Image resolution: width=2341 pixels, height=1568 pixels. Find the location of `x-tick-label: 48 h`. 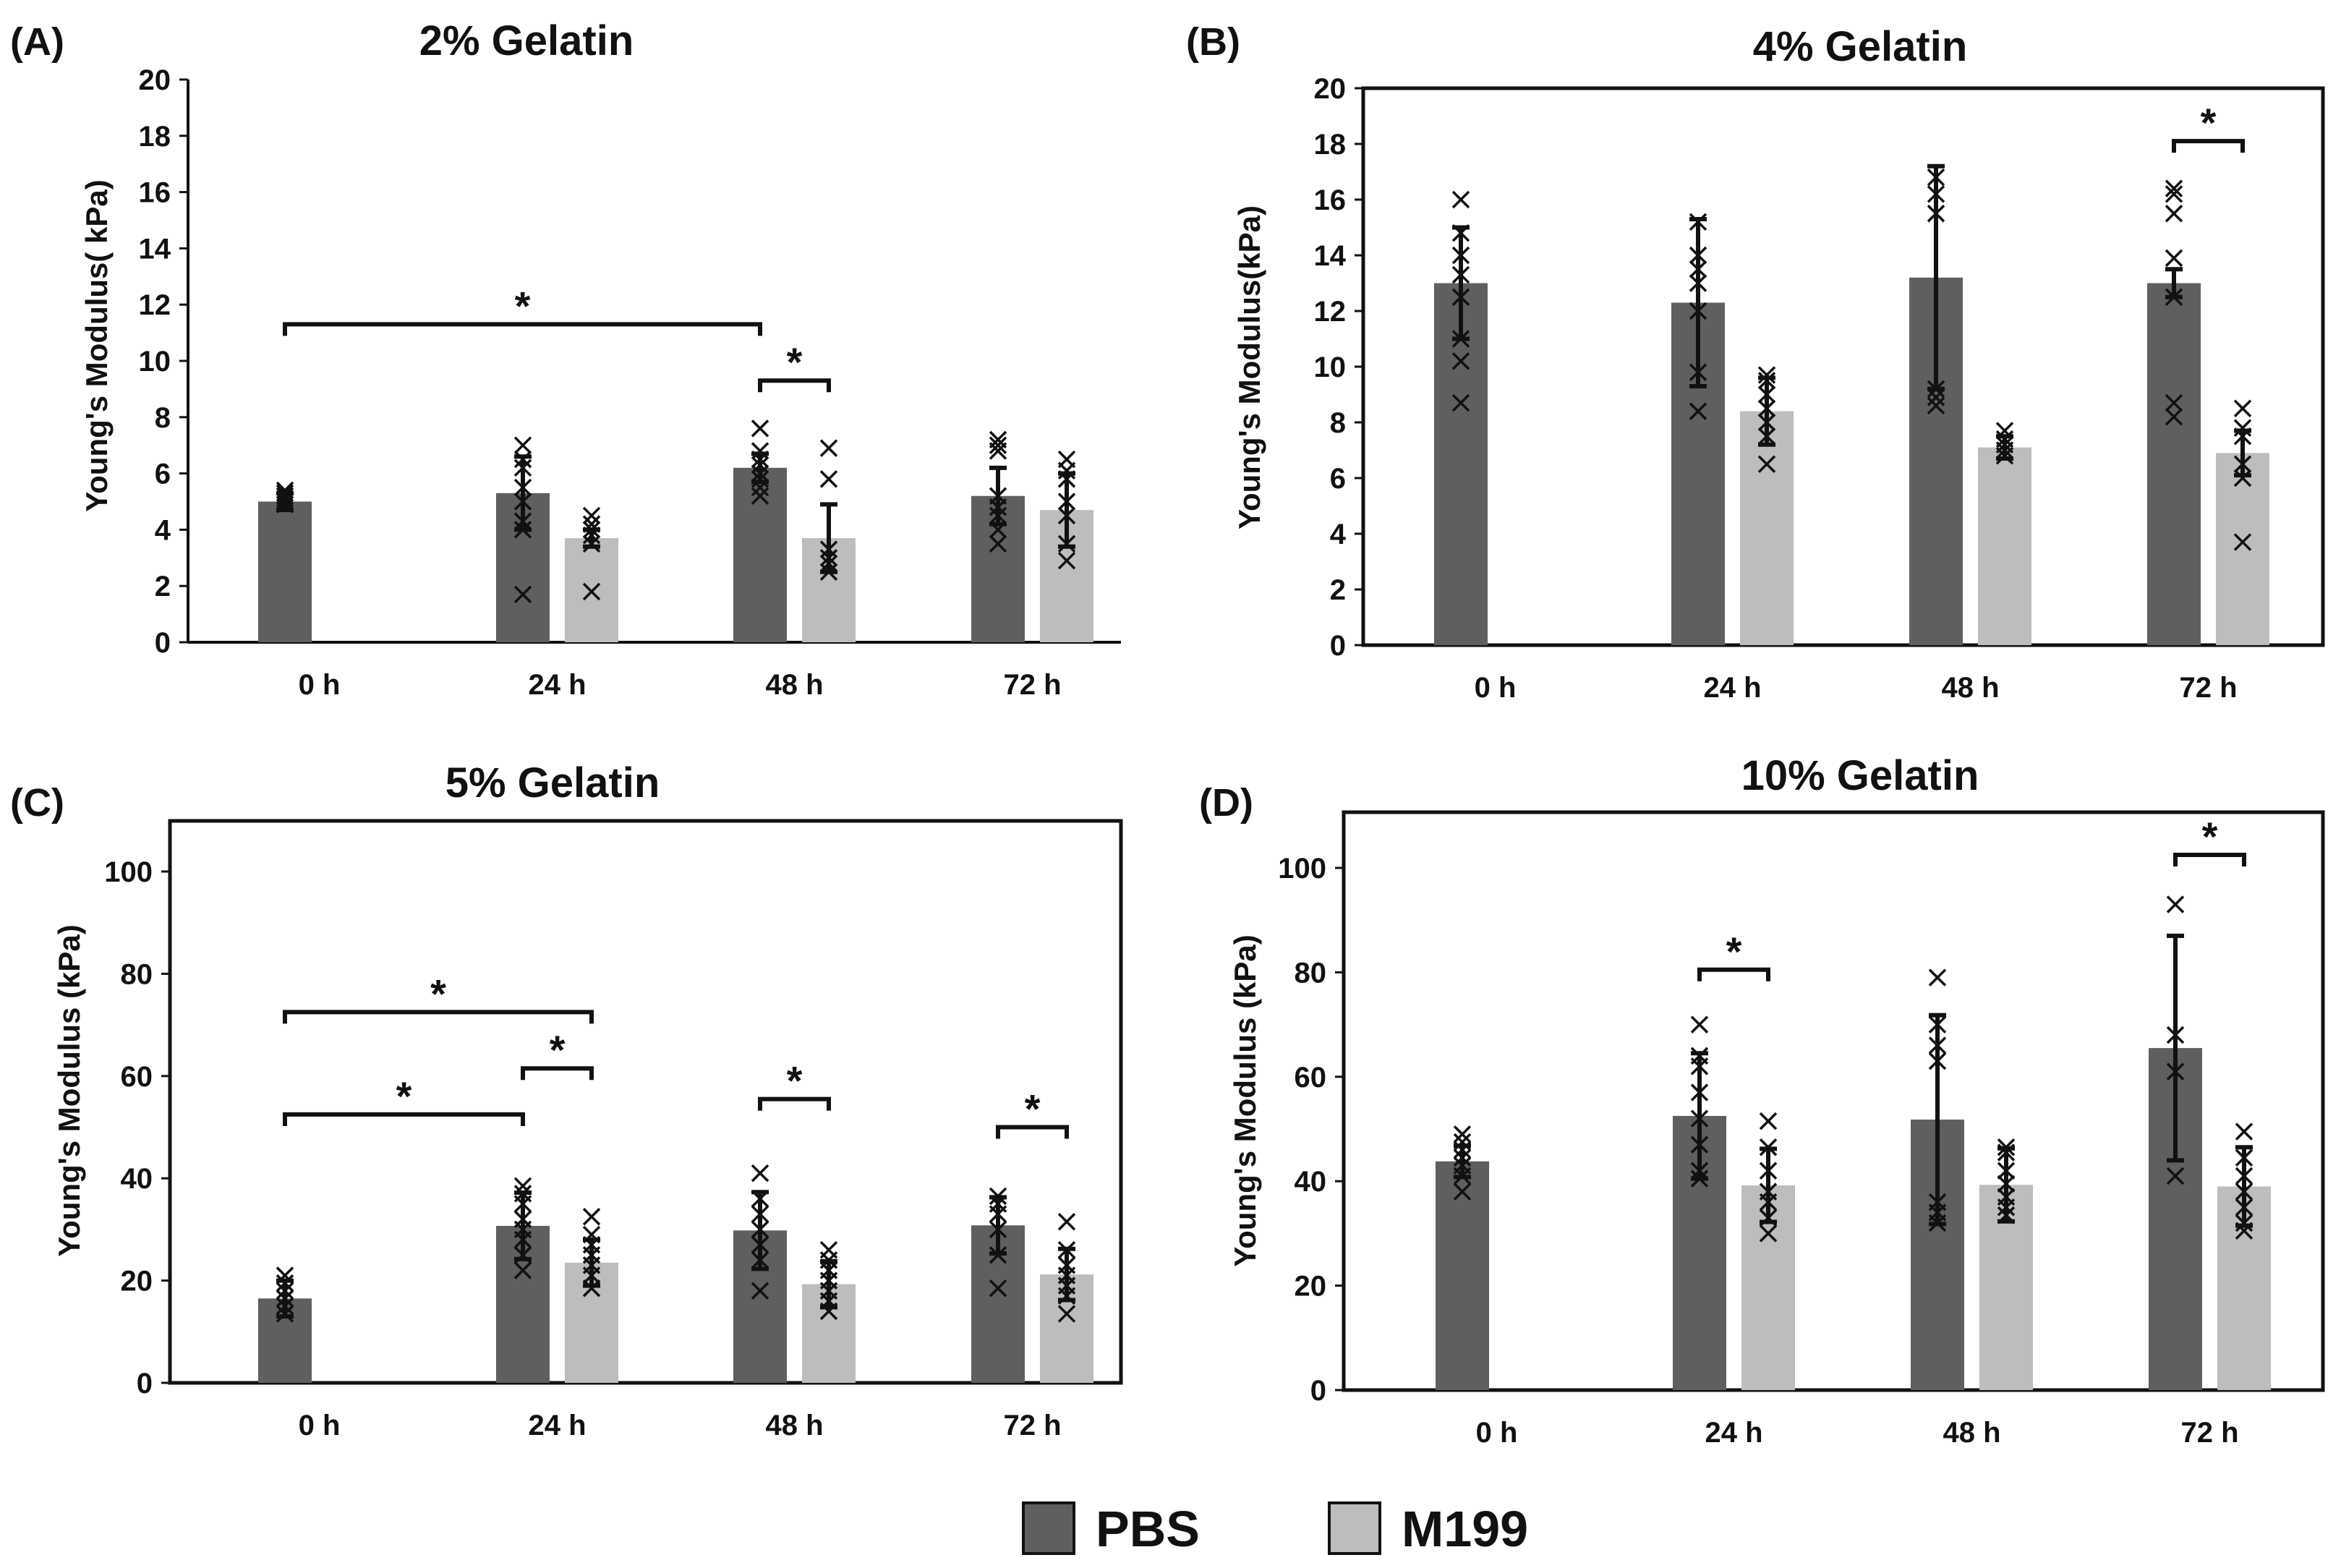

x-tick-label: 48 h is located at coordinates (1971, 1433).